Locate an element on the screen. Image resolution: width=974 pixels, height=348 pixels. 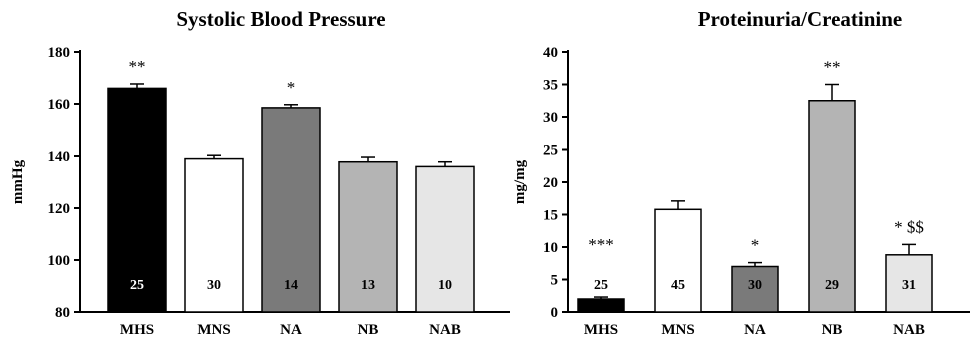
y-tick-label: 5 is located at coordinates (555, 281).